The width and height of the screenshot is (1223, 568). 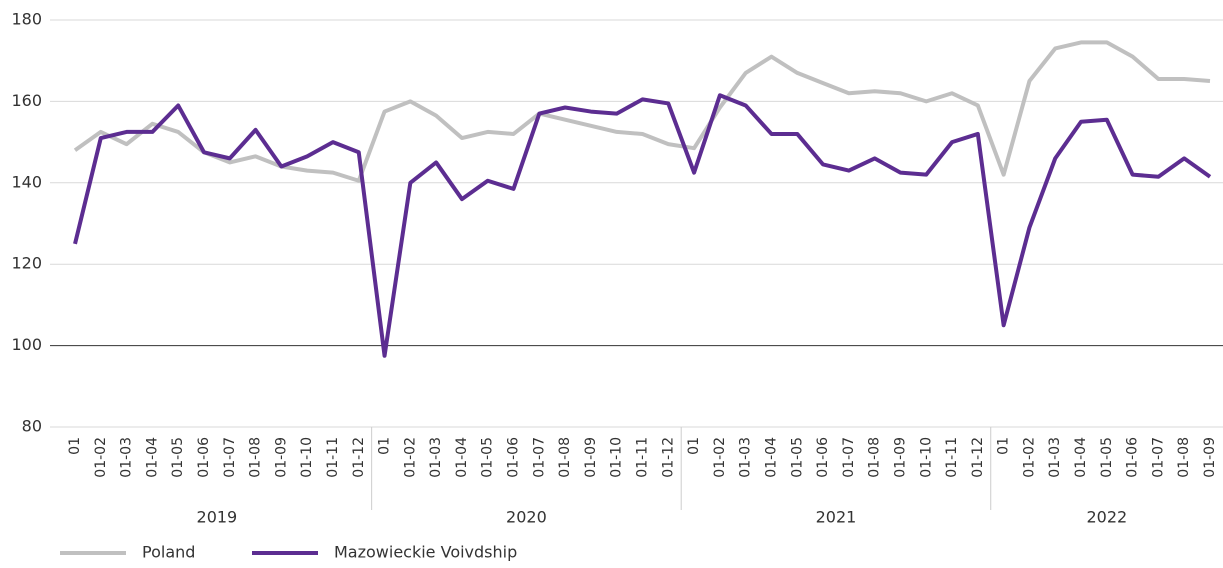 What do you see at coordinates (26, 19) in the screenshot?
I see `y-tick-label: 180` at bounding box center [26, 19].